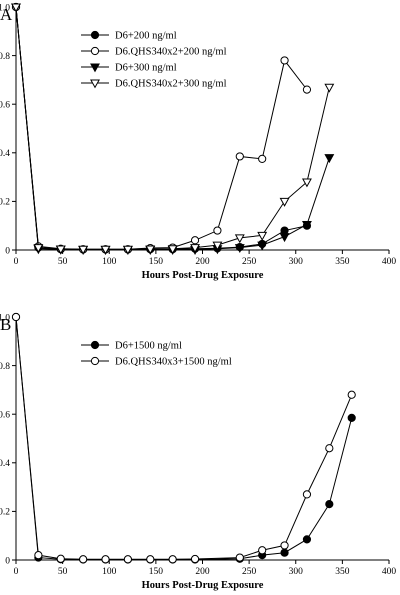  I want to click on legend-item: D6+300 ng/ml, so click(129, 68).